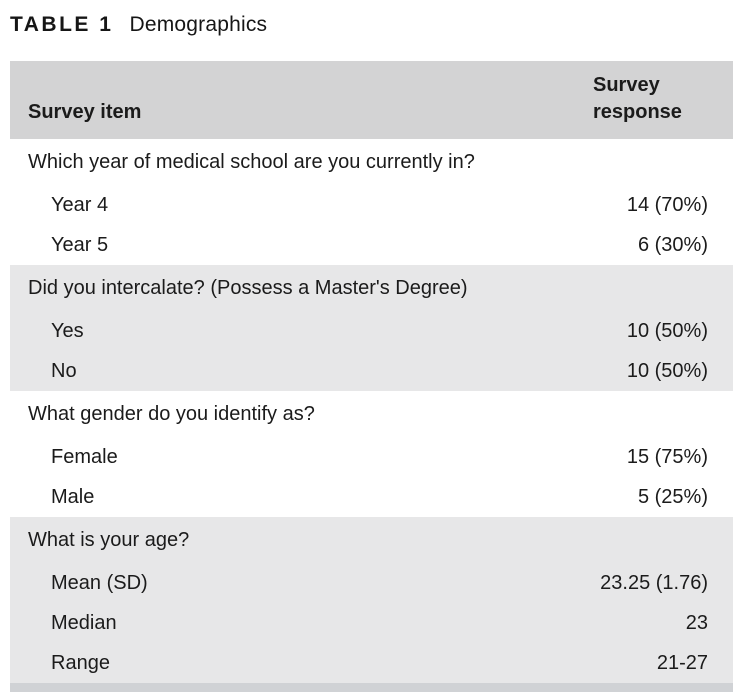  What do you see at coordinates (73, 497) in the screenshot?
I see `item-label: Male` at bounding box center [73, 497].